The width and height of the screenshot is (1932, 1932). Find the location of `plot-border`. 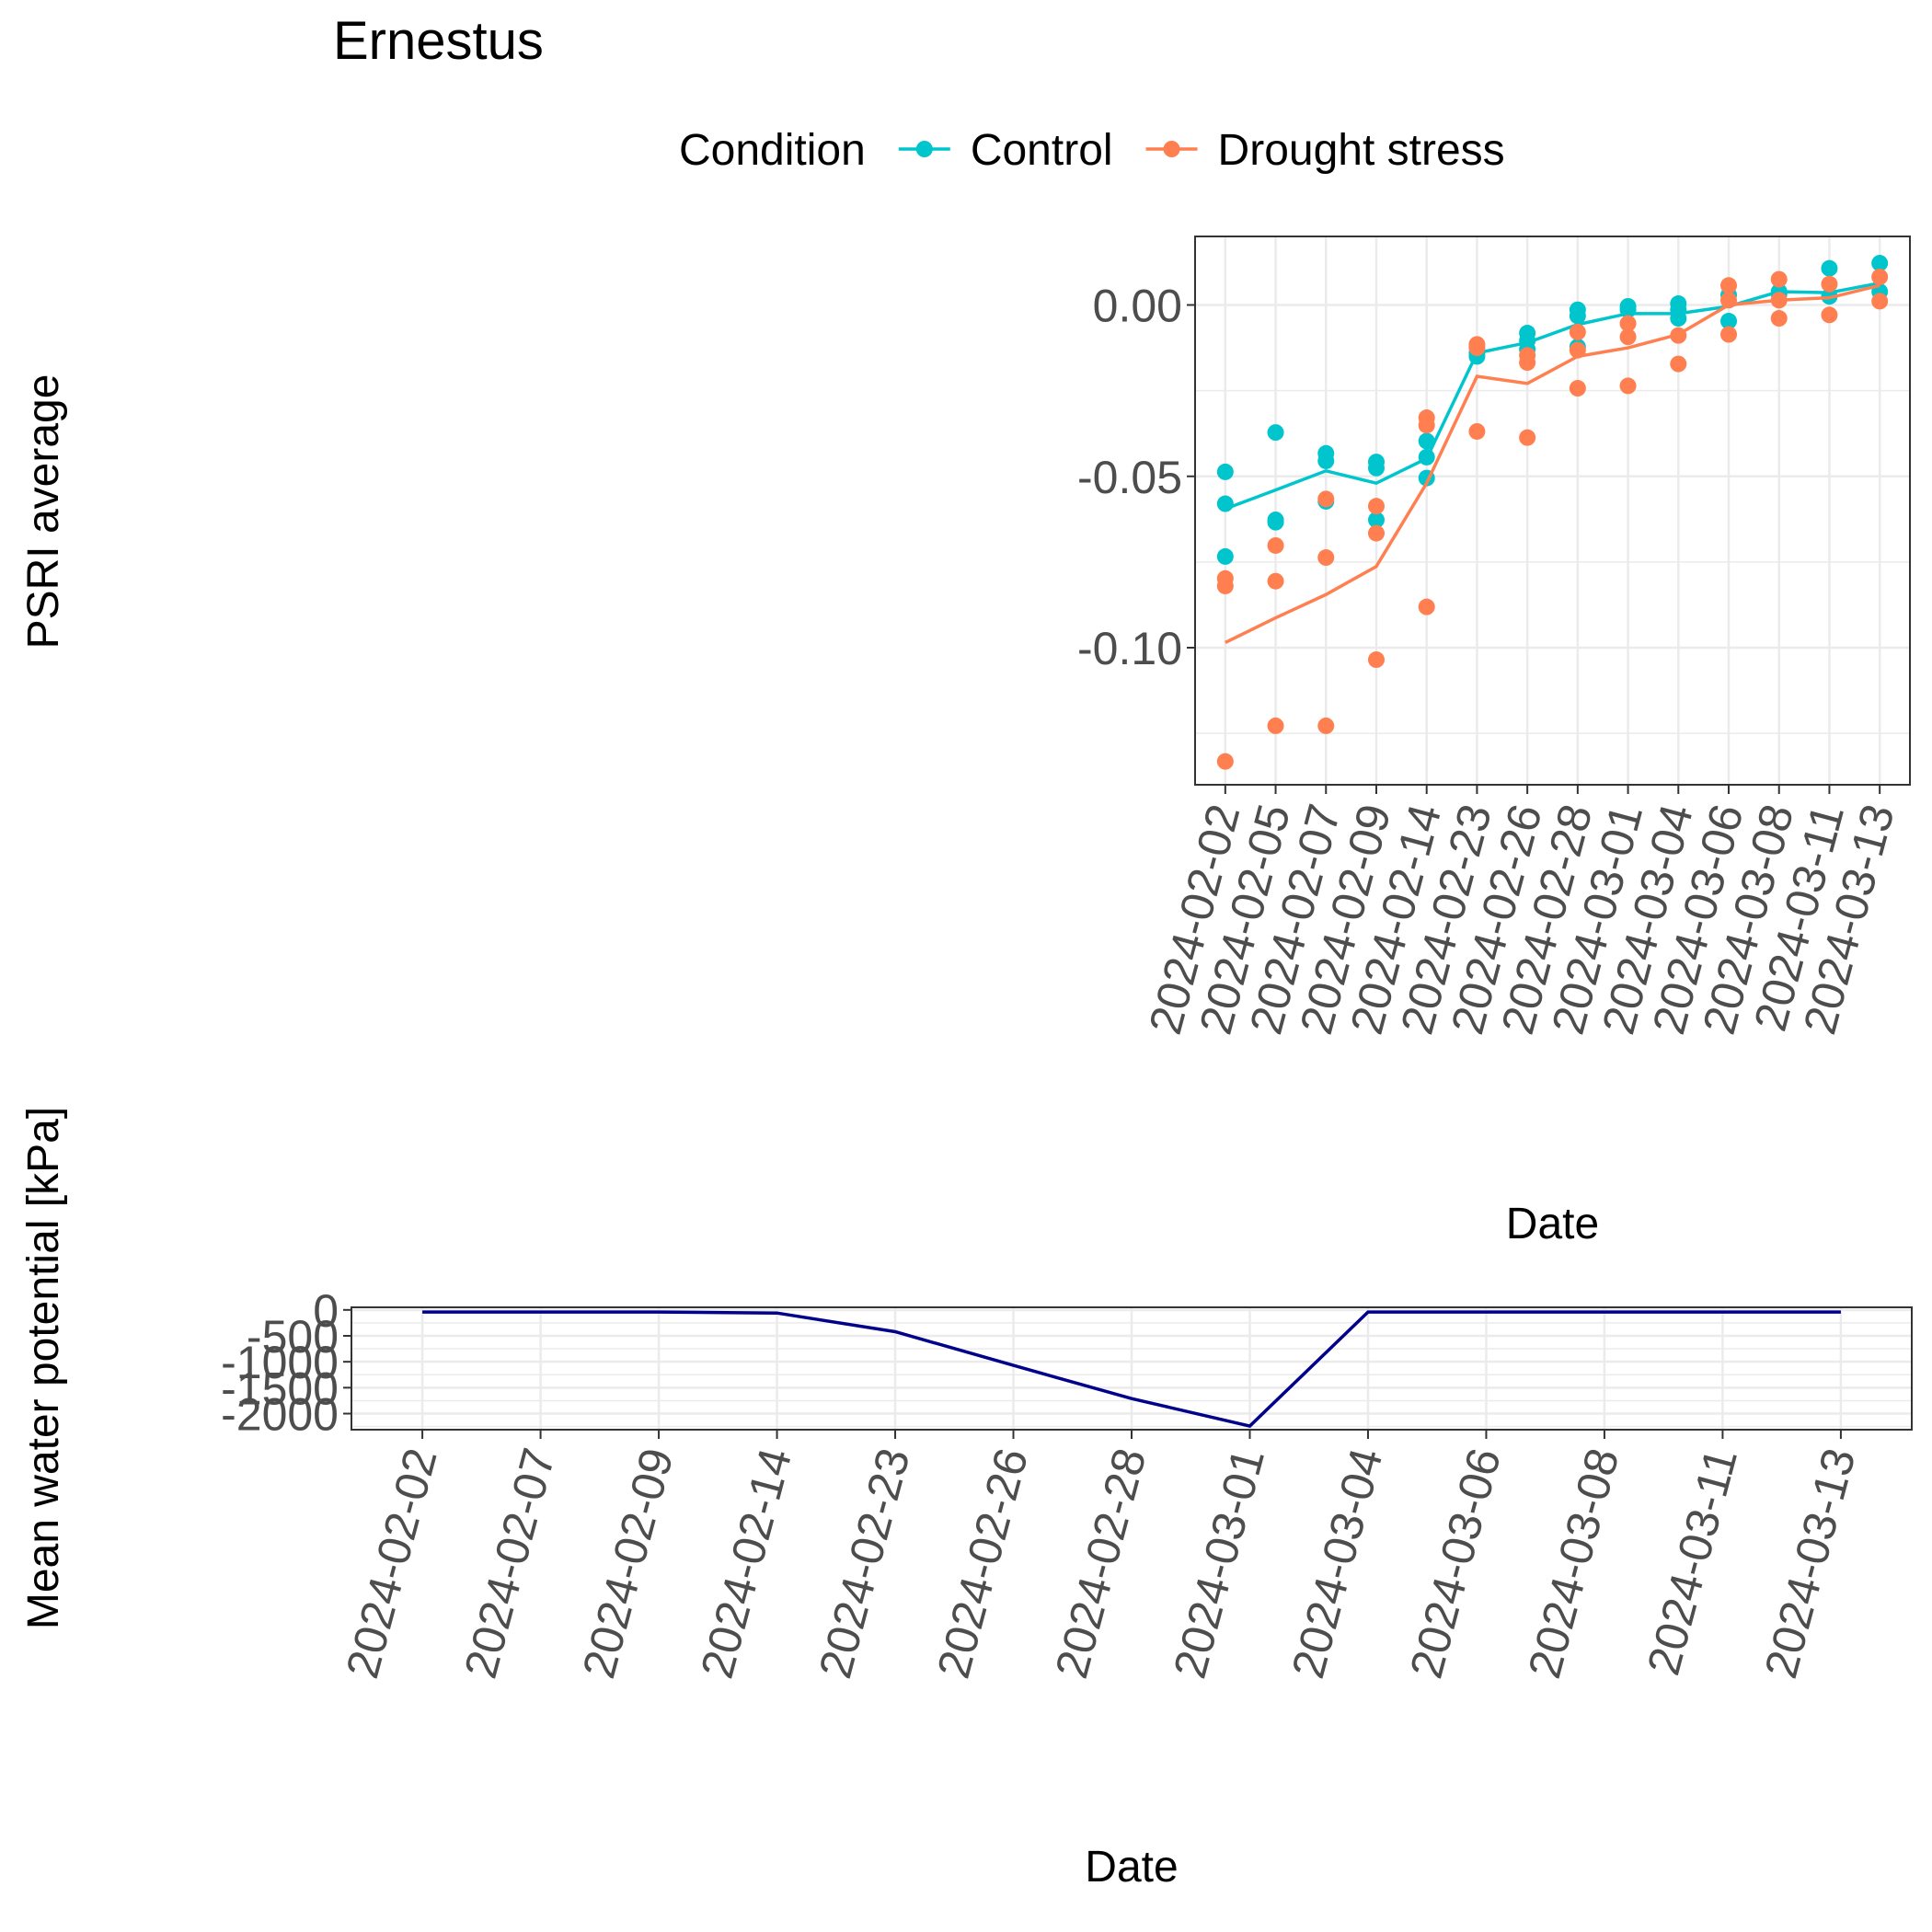

plot-border is located at coordinates (1552, 511).